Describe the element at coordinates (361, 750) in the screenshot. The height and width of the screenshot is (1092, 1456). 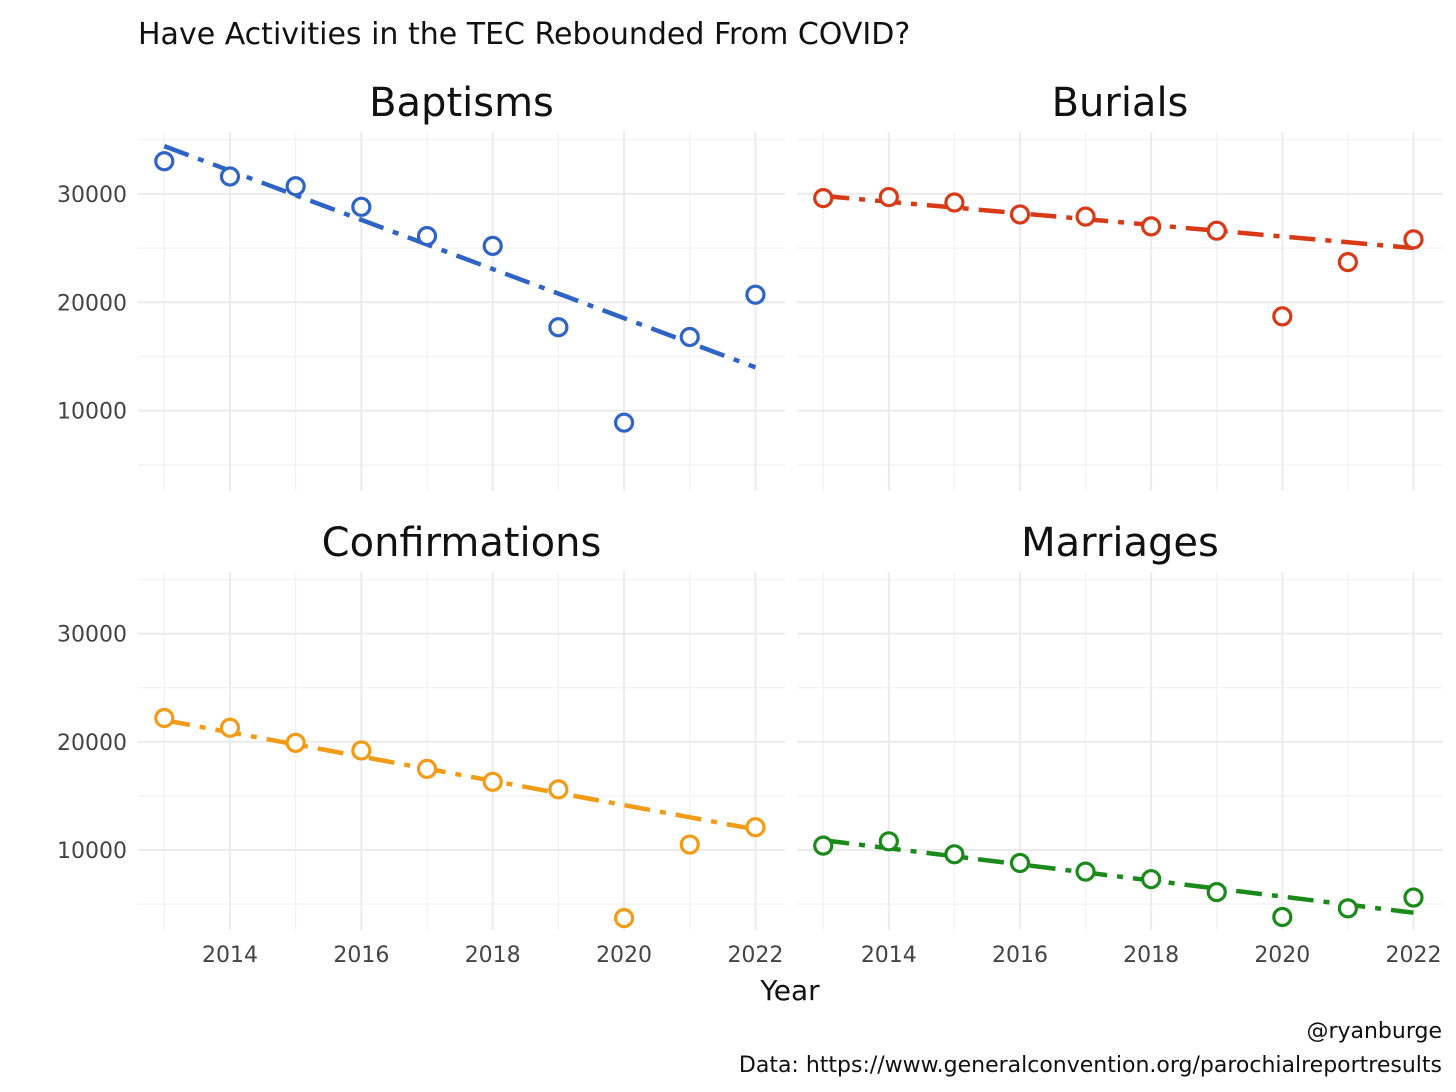
I see `data-point-confirmations-2016` at that location.